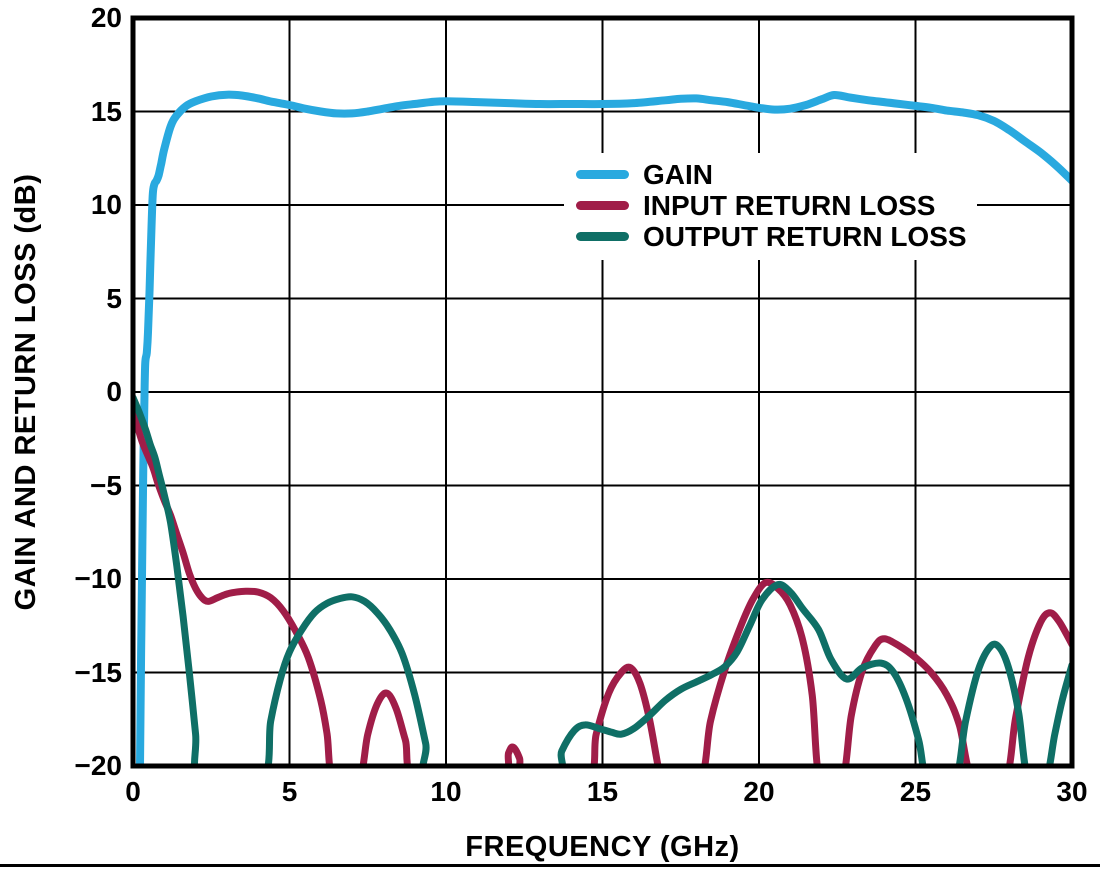 The height and width of the screenshot is (872, 1100). I want to click on legend-swatch-input-return-loss, so click(602, 205).